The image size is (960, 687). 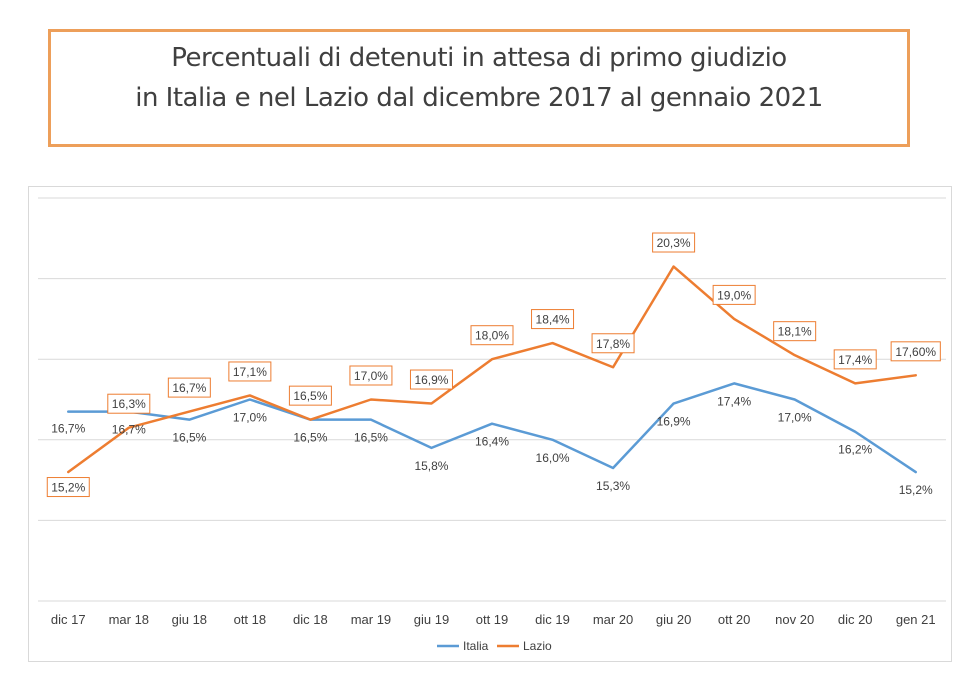 I want to click on data-label-lazio: 16,5%, so click(x=310, y=396).